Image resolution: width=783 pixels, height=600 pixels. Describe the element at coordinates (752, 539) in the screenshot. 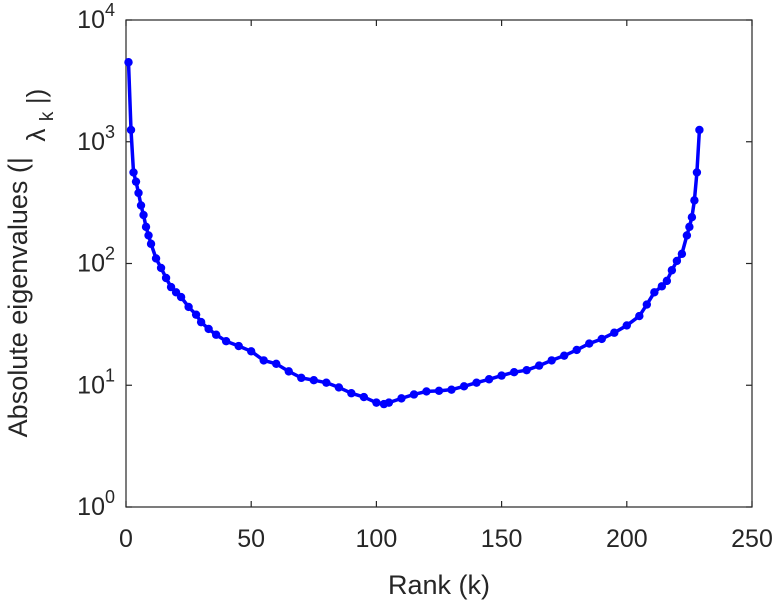

I see `x-tick-label: 250` at that location.